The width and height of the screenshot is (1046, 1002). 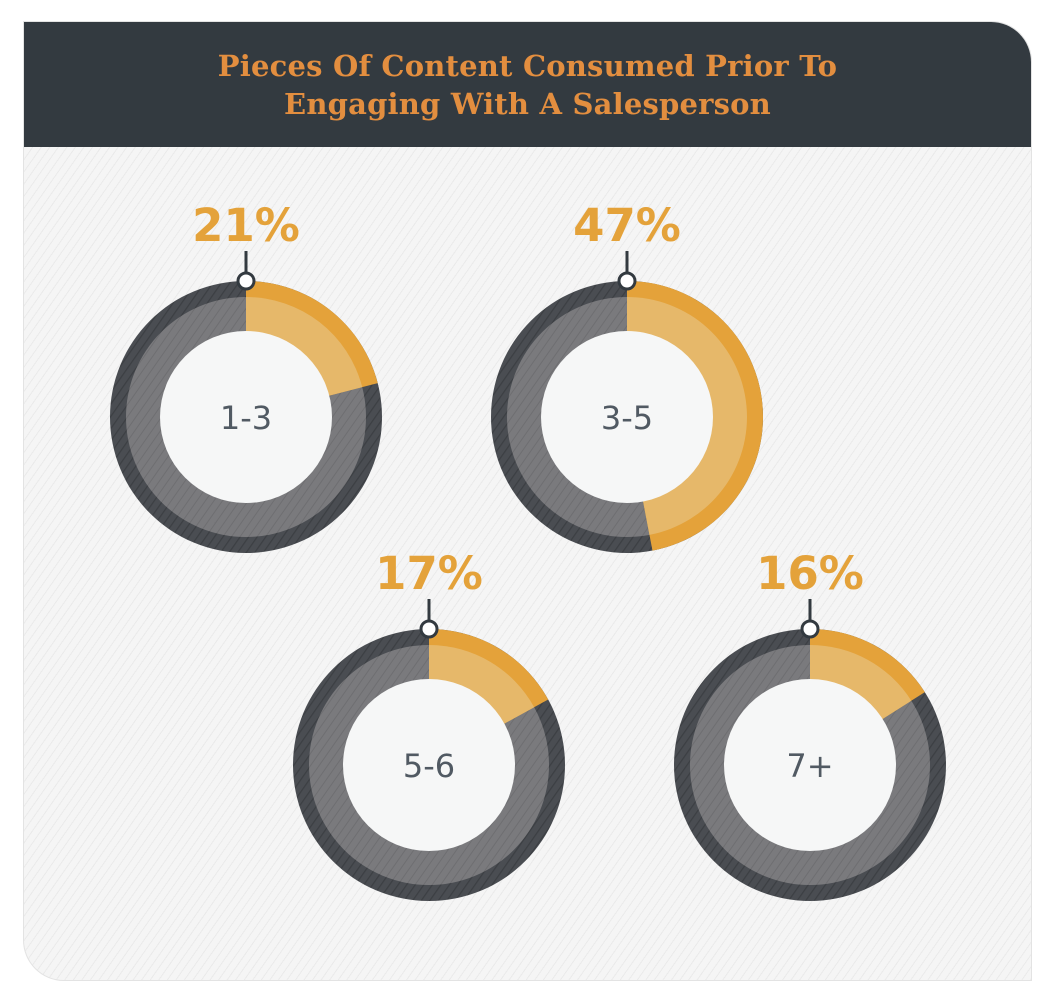 I want to click on category-label: 3-5, so click(x=627, y=418).